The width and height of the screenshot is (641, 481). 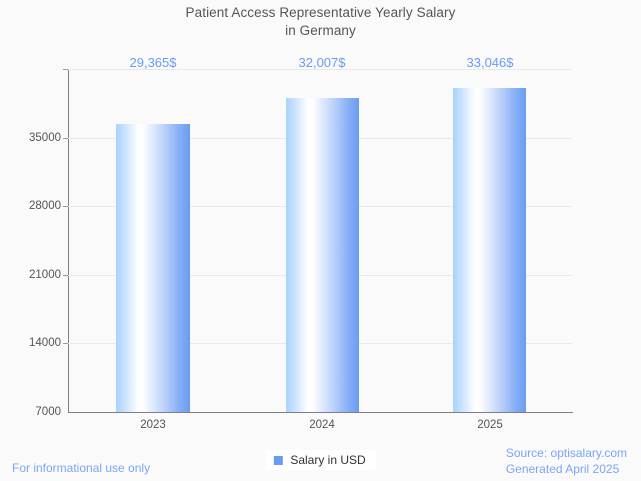 I want to click on x-axis-line, so click(x=320, y=412).